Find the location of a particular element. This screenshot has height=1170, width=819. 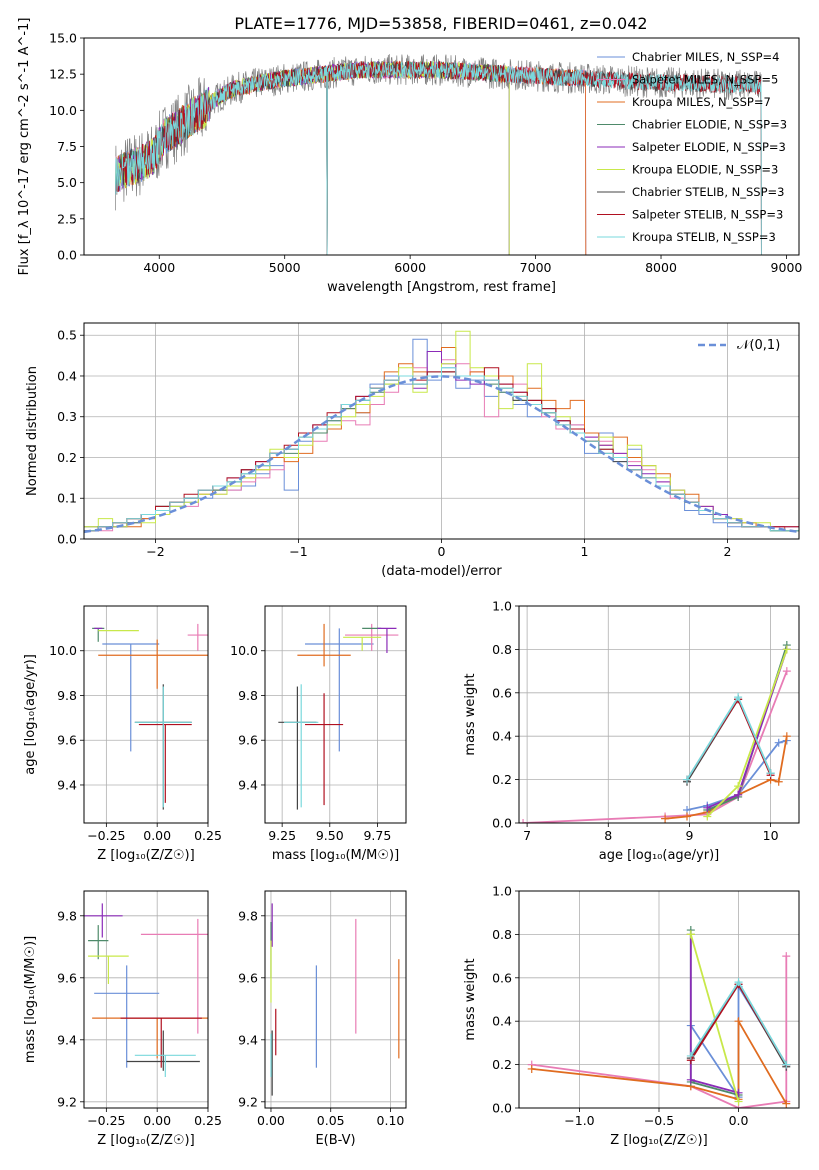

y-tick-label: 15.0 is located at coordinates (63, 38).